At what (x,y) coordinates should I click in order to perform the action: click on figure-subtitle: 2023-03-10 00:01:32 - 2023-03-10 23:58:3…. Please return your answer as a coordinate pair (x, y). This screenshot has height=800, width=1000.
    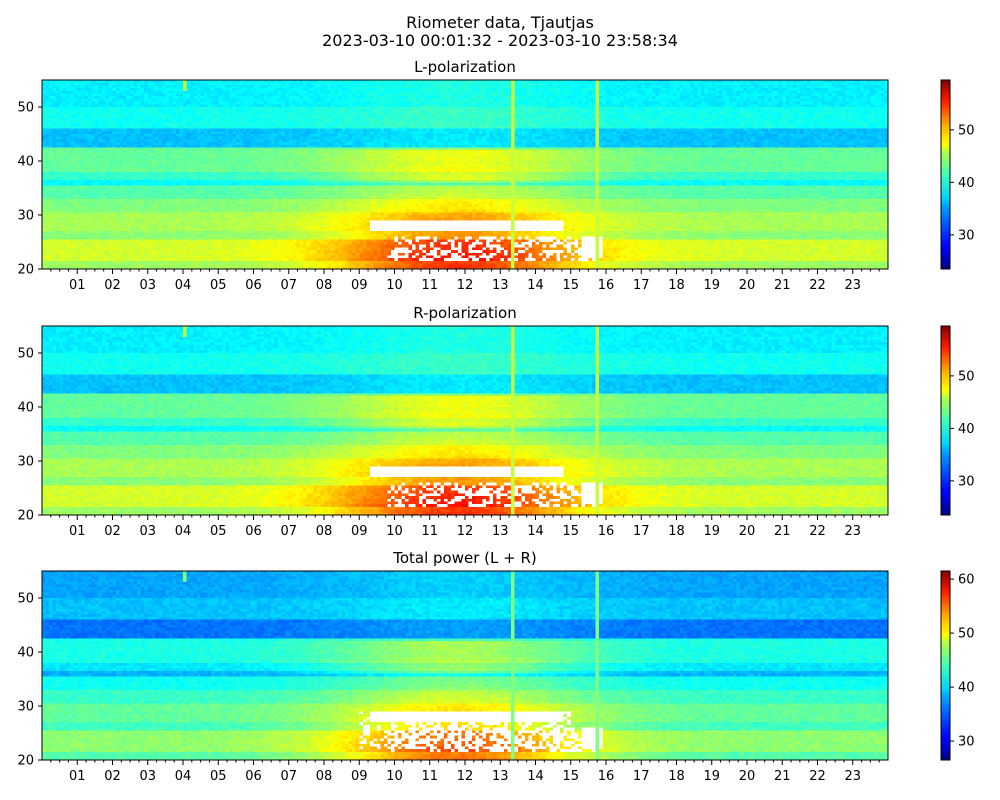
    Looking at the image, I should click on (500, 40).